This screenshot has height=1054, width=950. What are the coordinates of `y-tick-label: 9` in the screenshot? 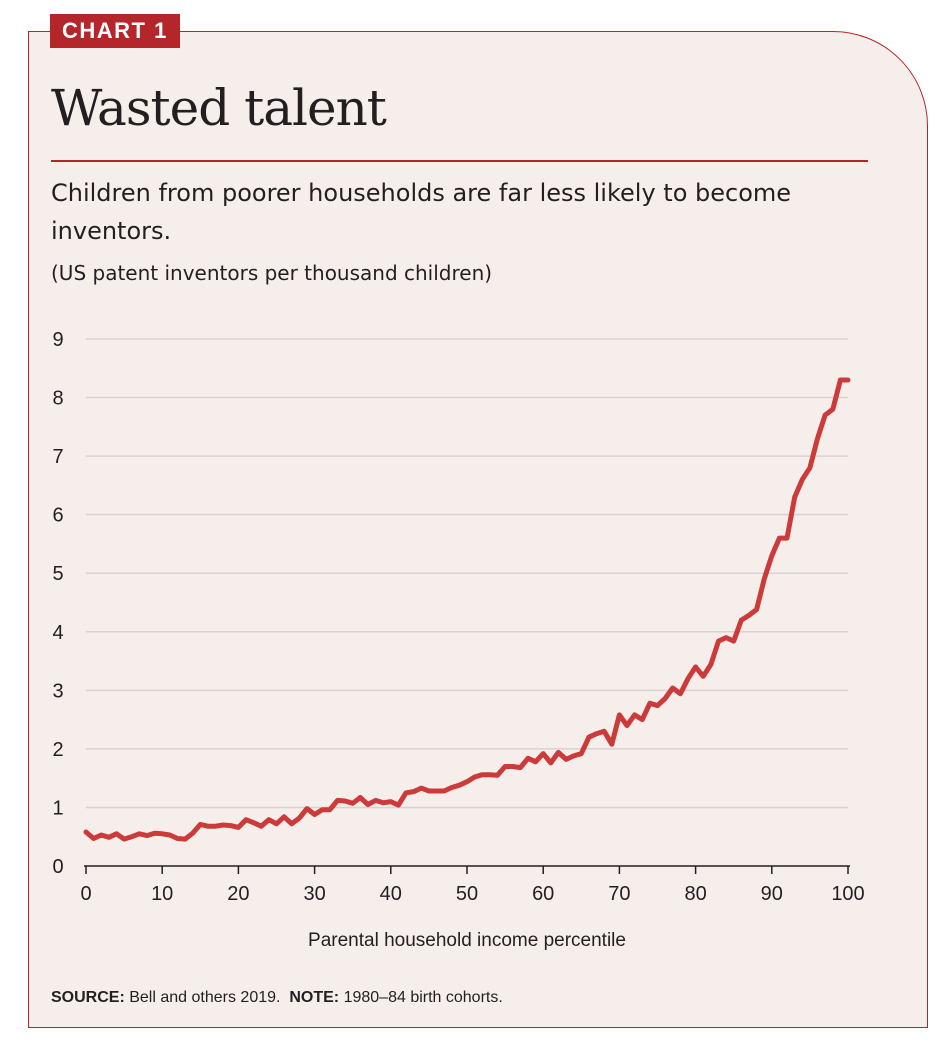 It's located at (57, 340).